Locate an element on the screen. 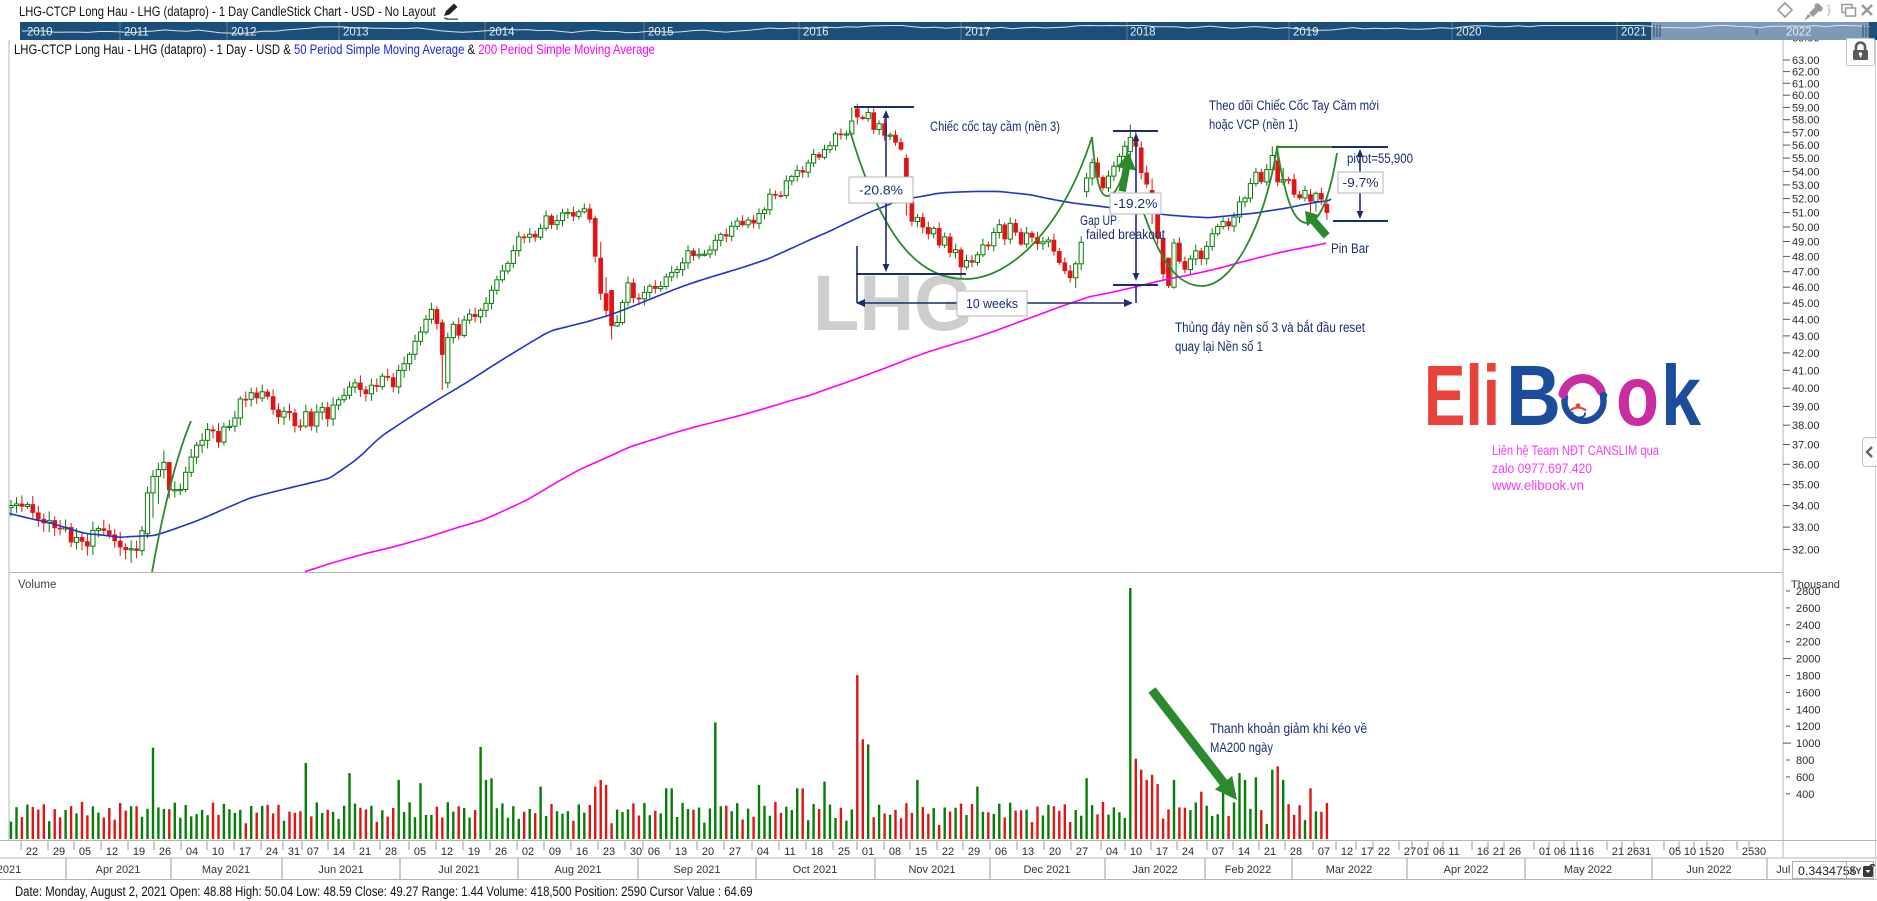 The height and width of the screenshot is (901, 1877). svg-text: 14 is located at coordinates (1244, 852).